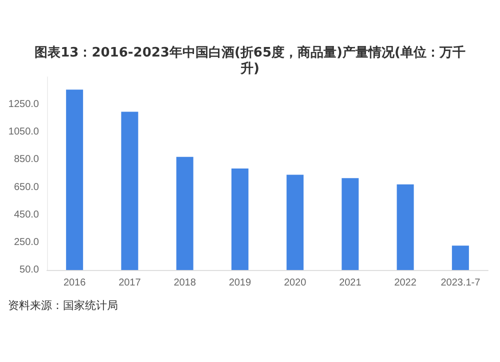 The image size is (500, 362). What do you see at coordinates (405, 283) in the screenshot?
I see `x-tick-label: 2022` at bounding box center [405, 283].